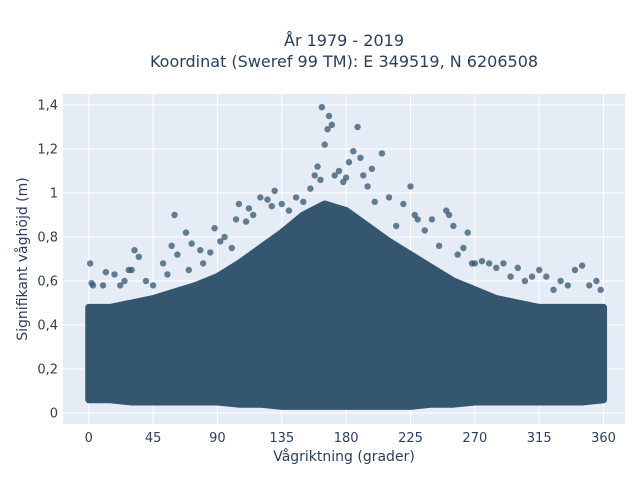 The width and height of the screenshot is (640, 480). What do you see at coordinates (47, 106) in the screenshot?
I see `y-tick-label: 1,4` at bounding box center [47, 106].